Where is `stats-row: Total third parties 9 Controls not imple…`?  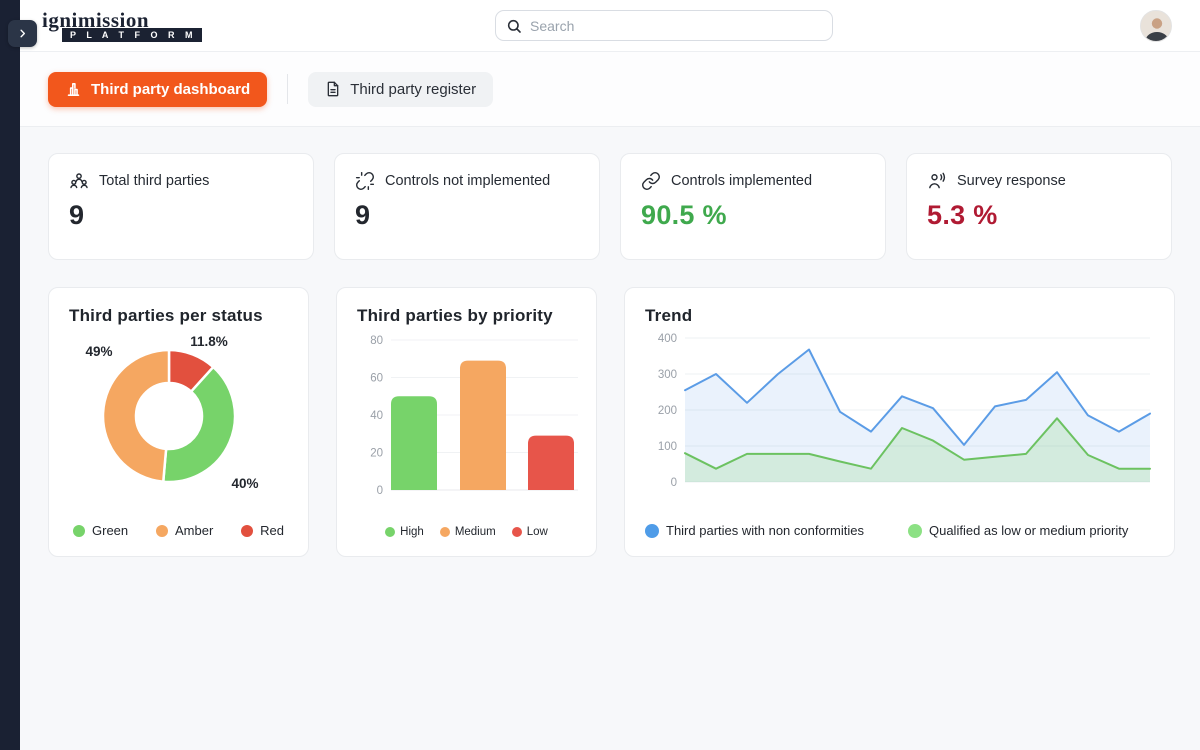 stats-row: Total third parties 9 Controls not imple… is located at coordinates (610, 206).